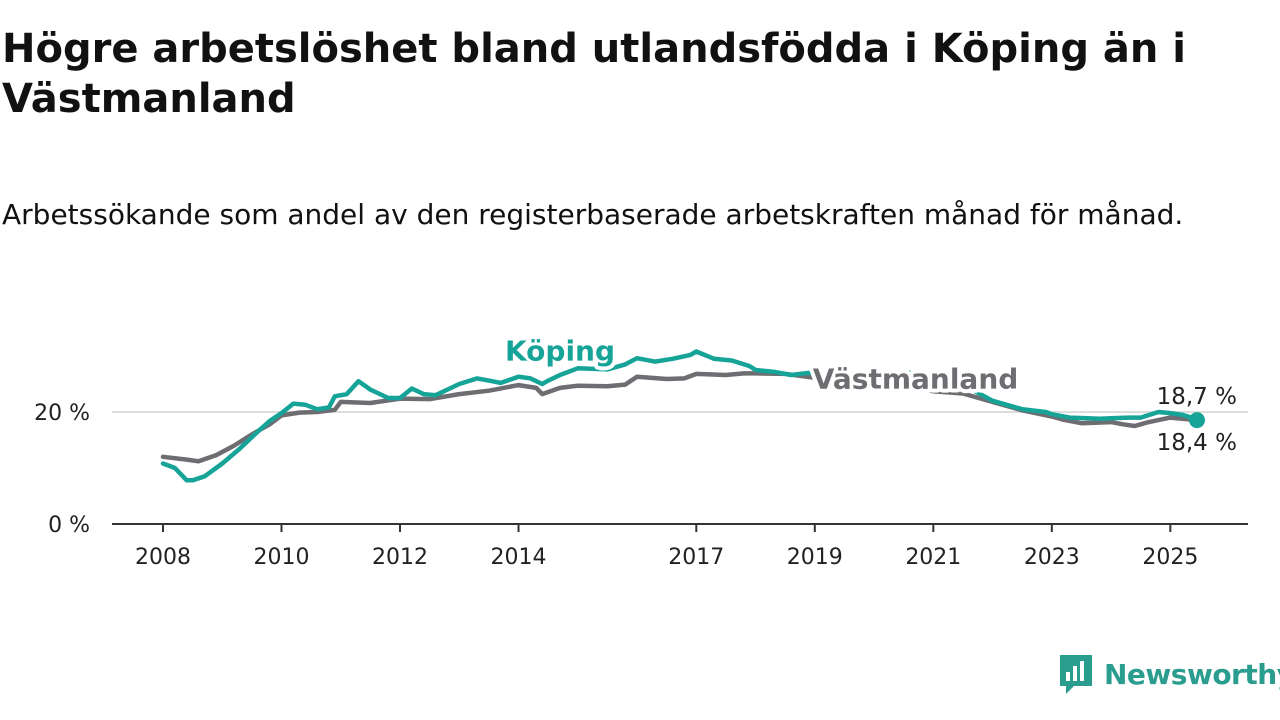  Describe the element at coordinates (163, 557) in the screenshot. I see `x-tick-label: 2008` at that location.